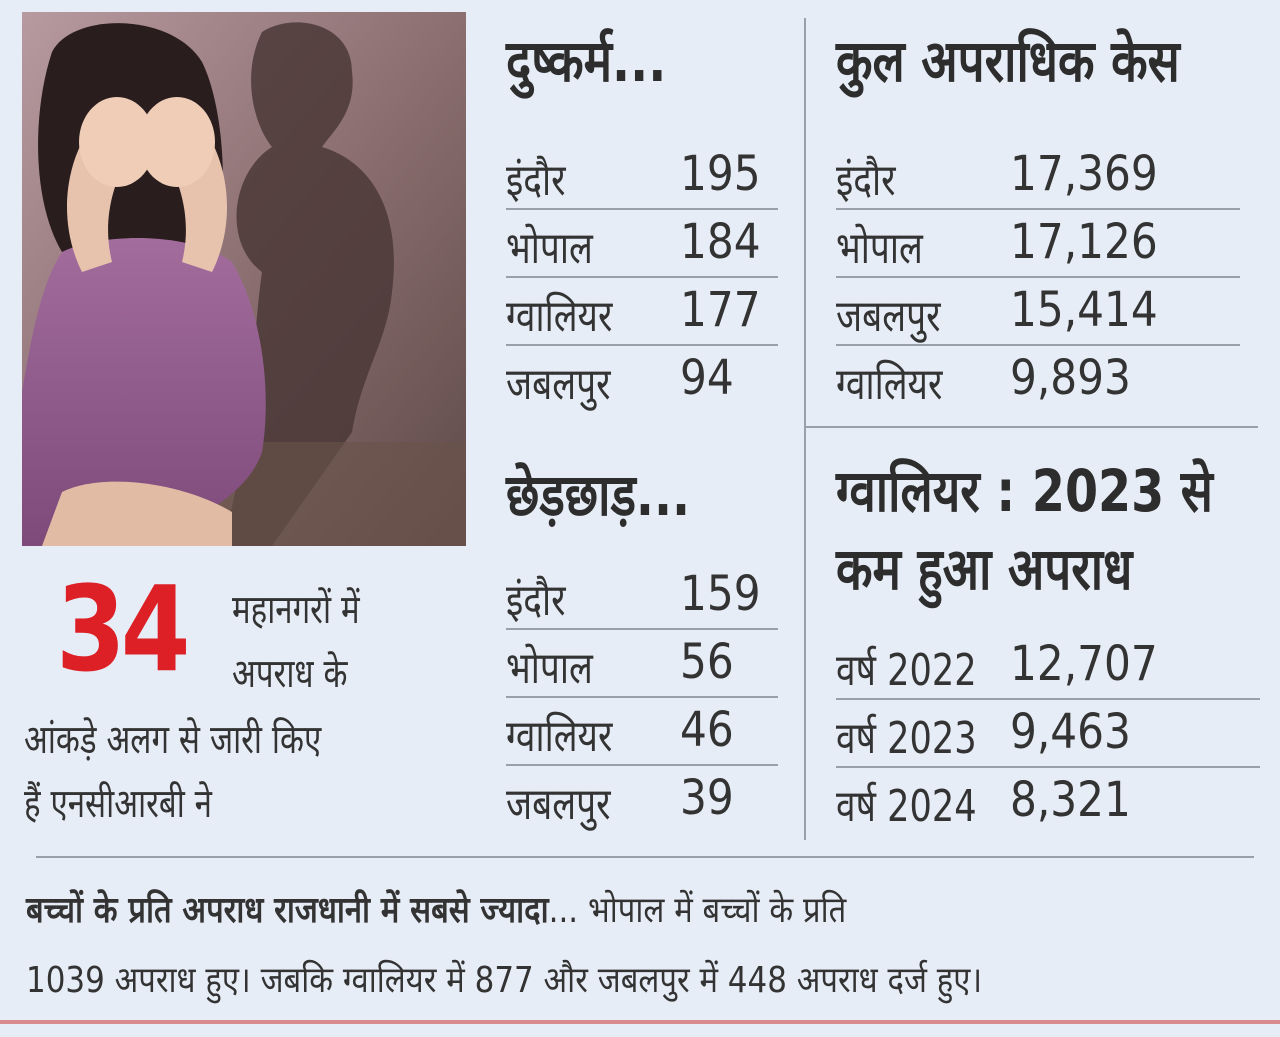 The height and width of the screenshot is (1037, 1280). I want to click on case-count: 94, so click(707, 378).